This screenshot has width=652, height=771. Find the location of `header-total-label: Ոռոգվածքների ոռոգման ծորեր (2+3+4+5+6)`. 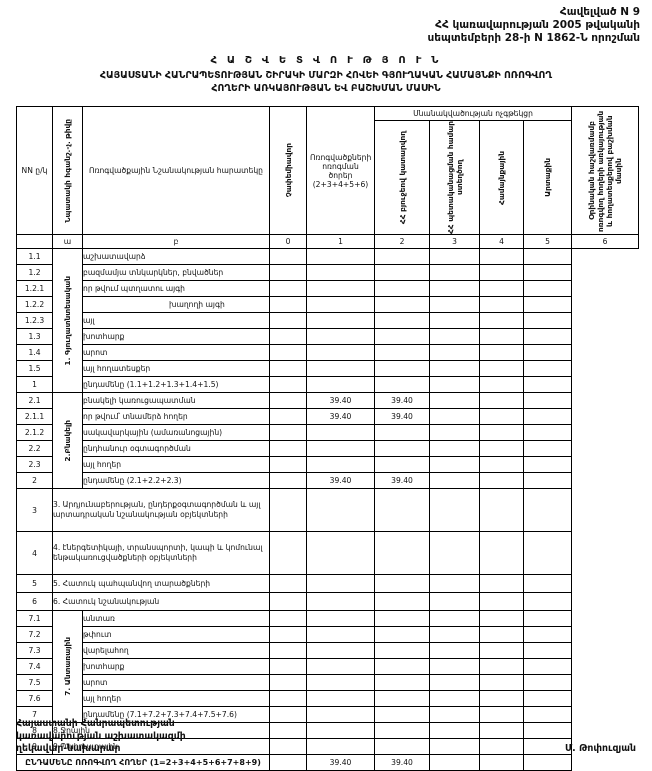

header-total-label: Ոռոգվածքների ոռոգման ծորեր (2+3+4+5+6) is located at coordinates (341, 170).